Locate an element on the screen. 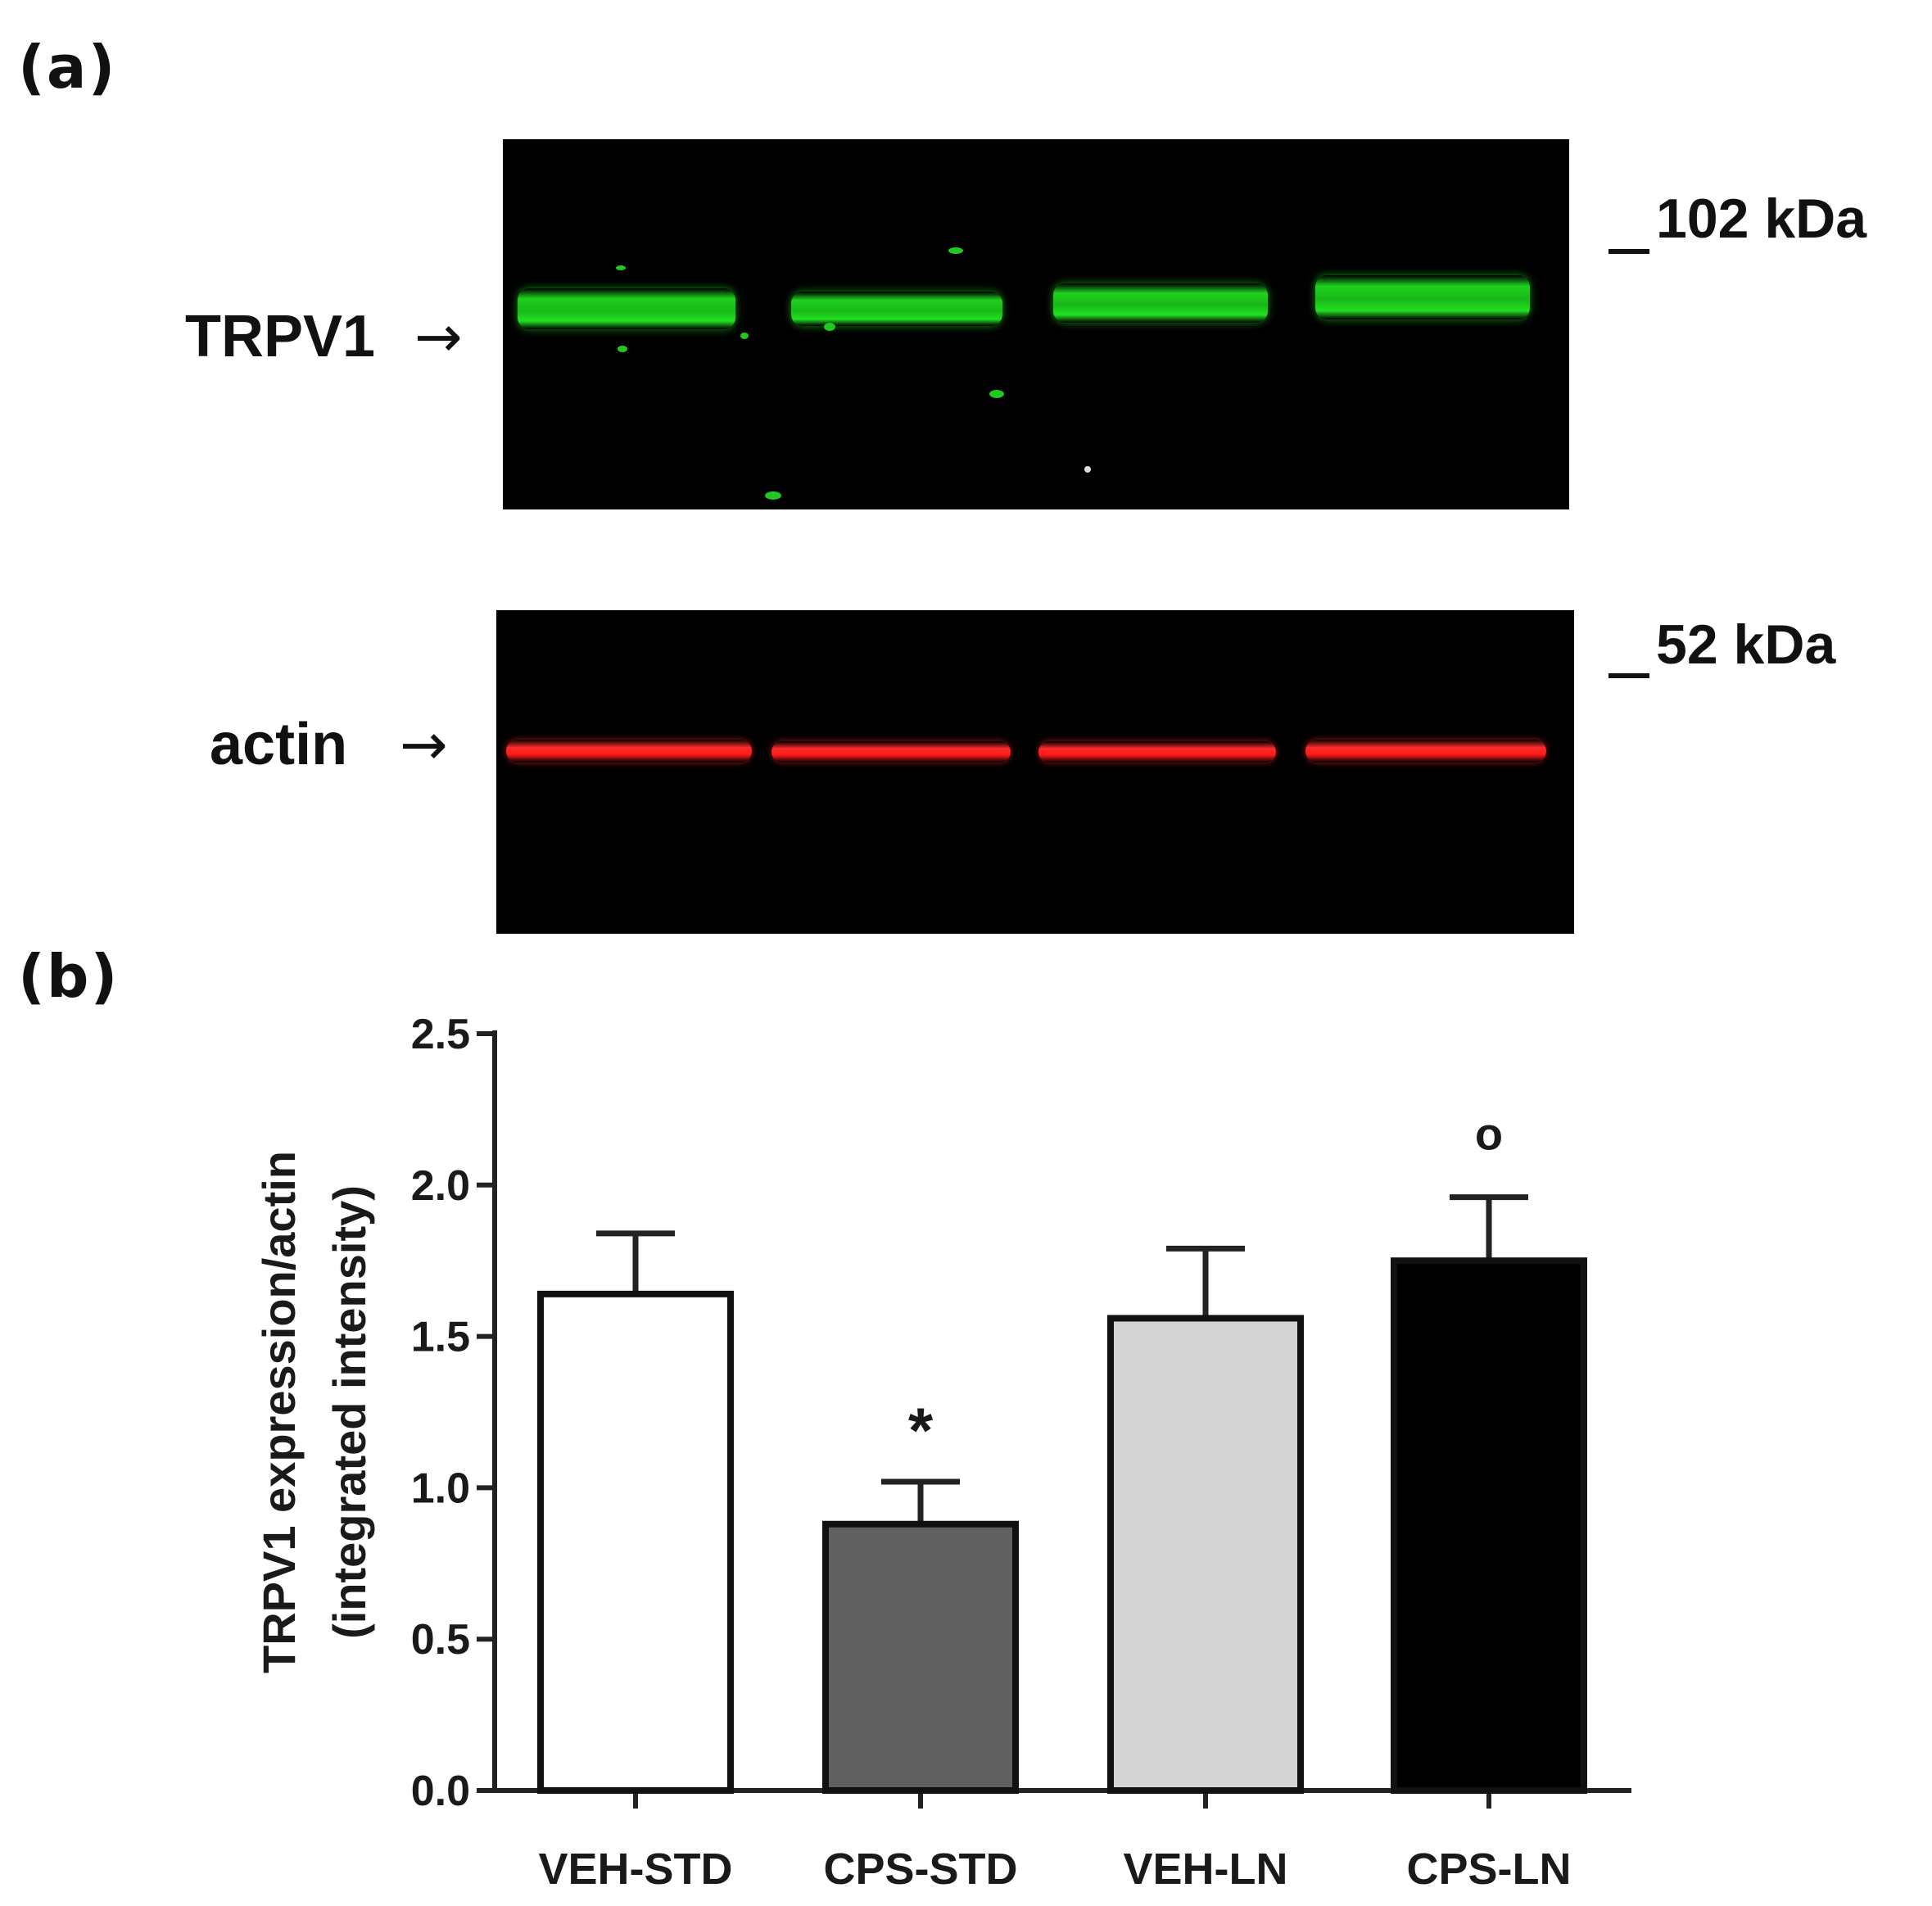 This screenshot has width=1932, height=1906. bar-veh-ln is located at coordinates (1206, 1554).